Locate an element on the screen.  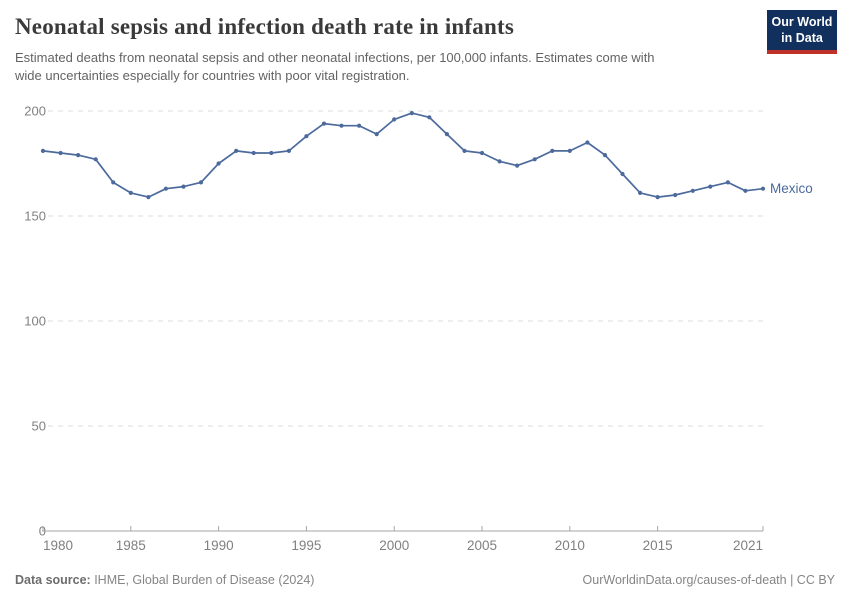
data-point-2017 is located at coordinates (692, 190).